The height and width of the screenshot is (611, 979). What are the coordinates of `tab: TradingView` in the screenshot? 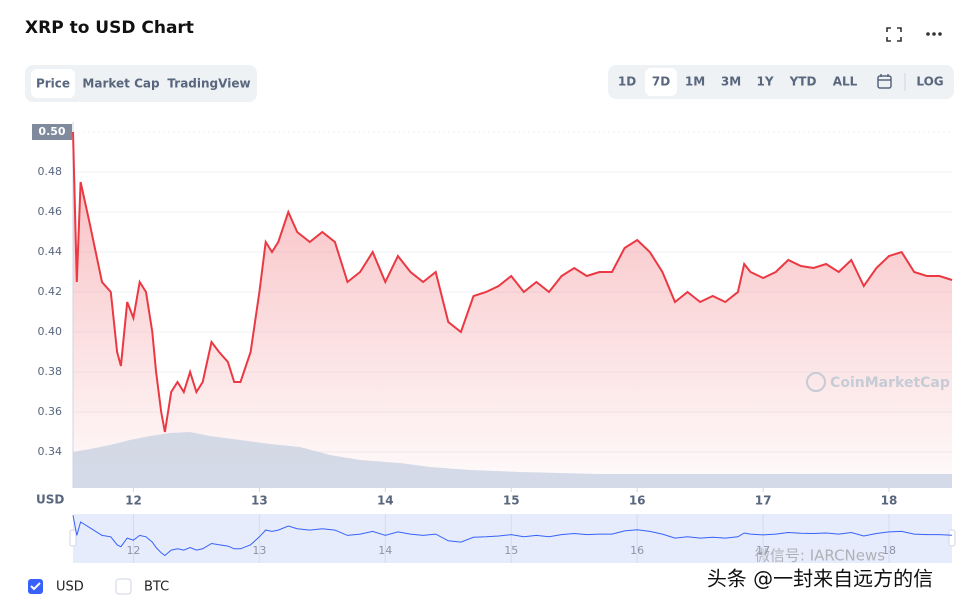 It's located at (208, 84).